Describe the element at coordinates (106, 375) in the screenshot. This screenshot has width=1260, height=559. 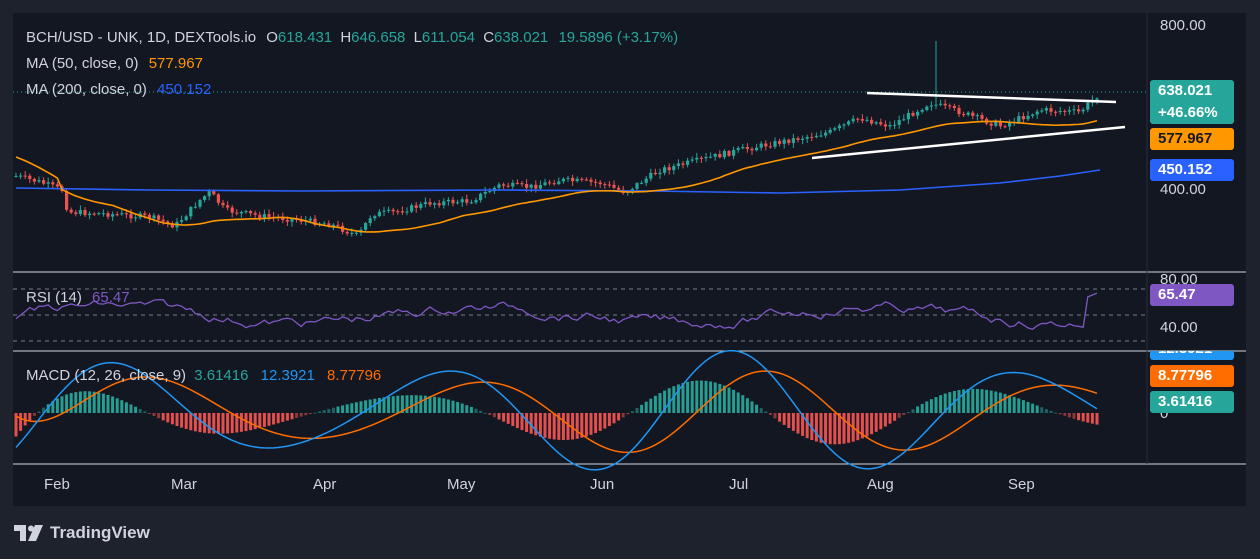
I see `macd-label: MACD (12, 26, close, 9)` at that location.